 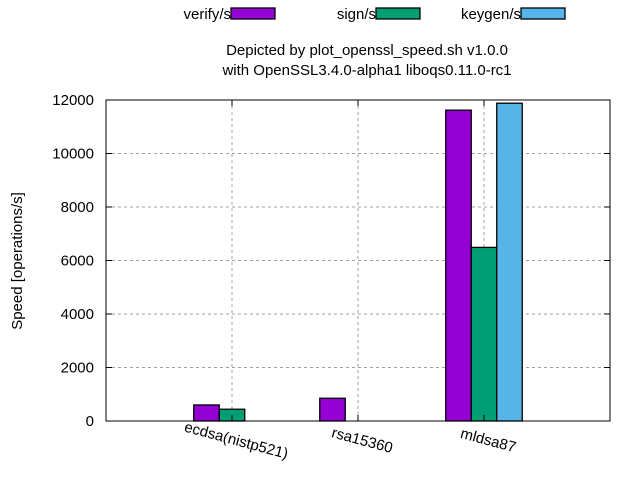 I want to click on x-tick-label: mldsa87, so click(x=488, y=440).